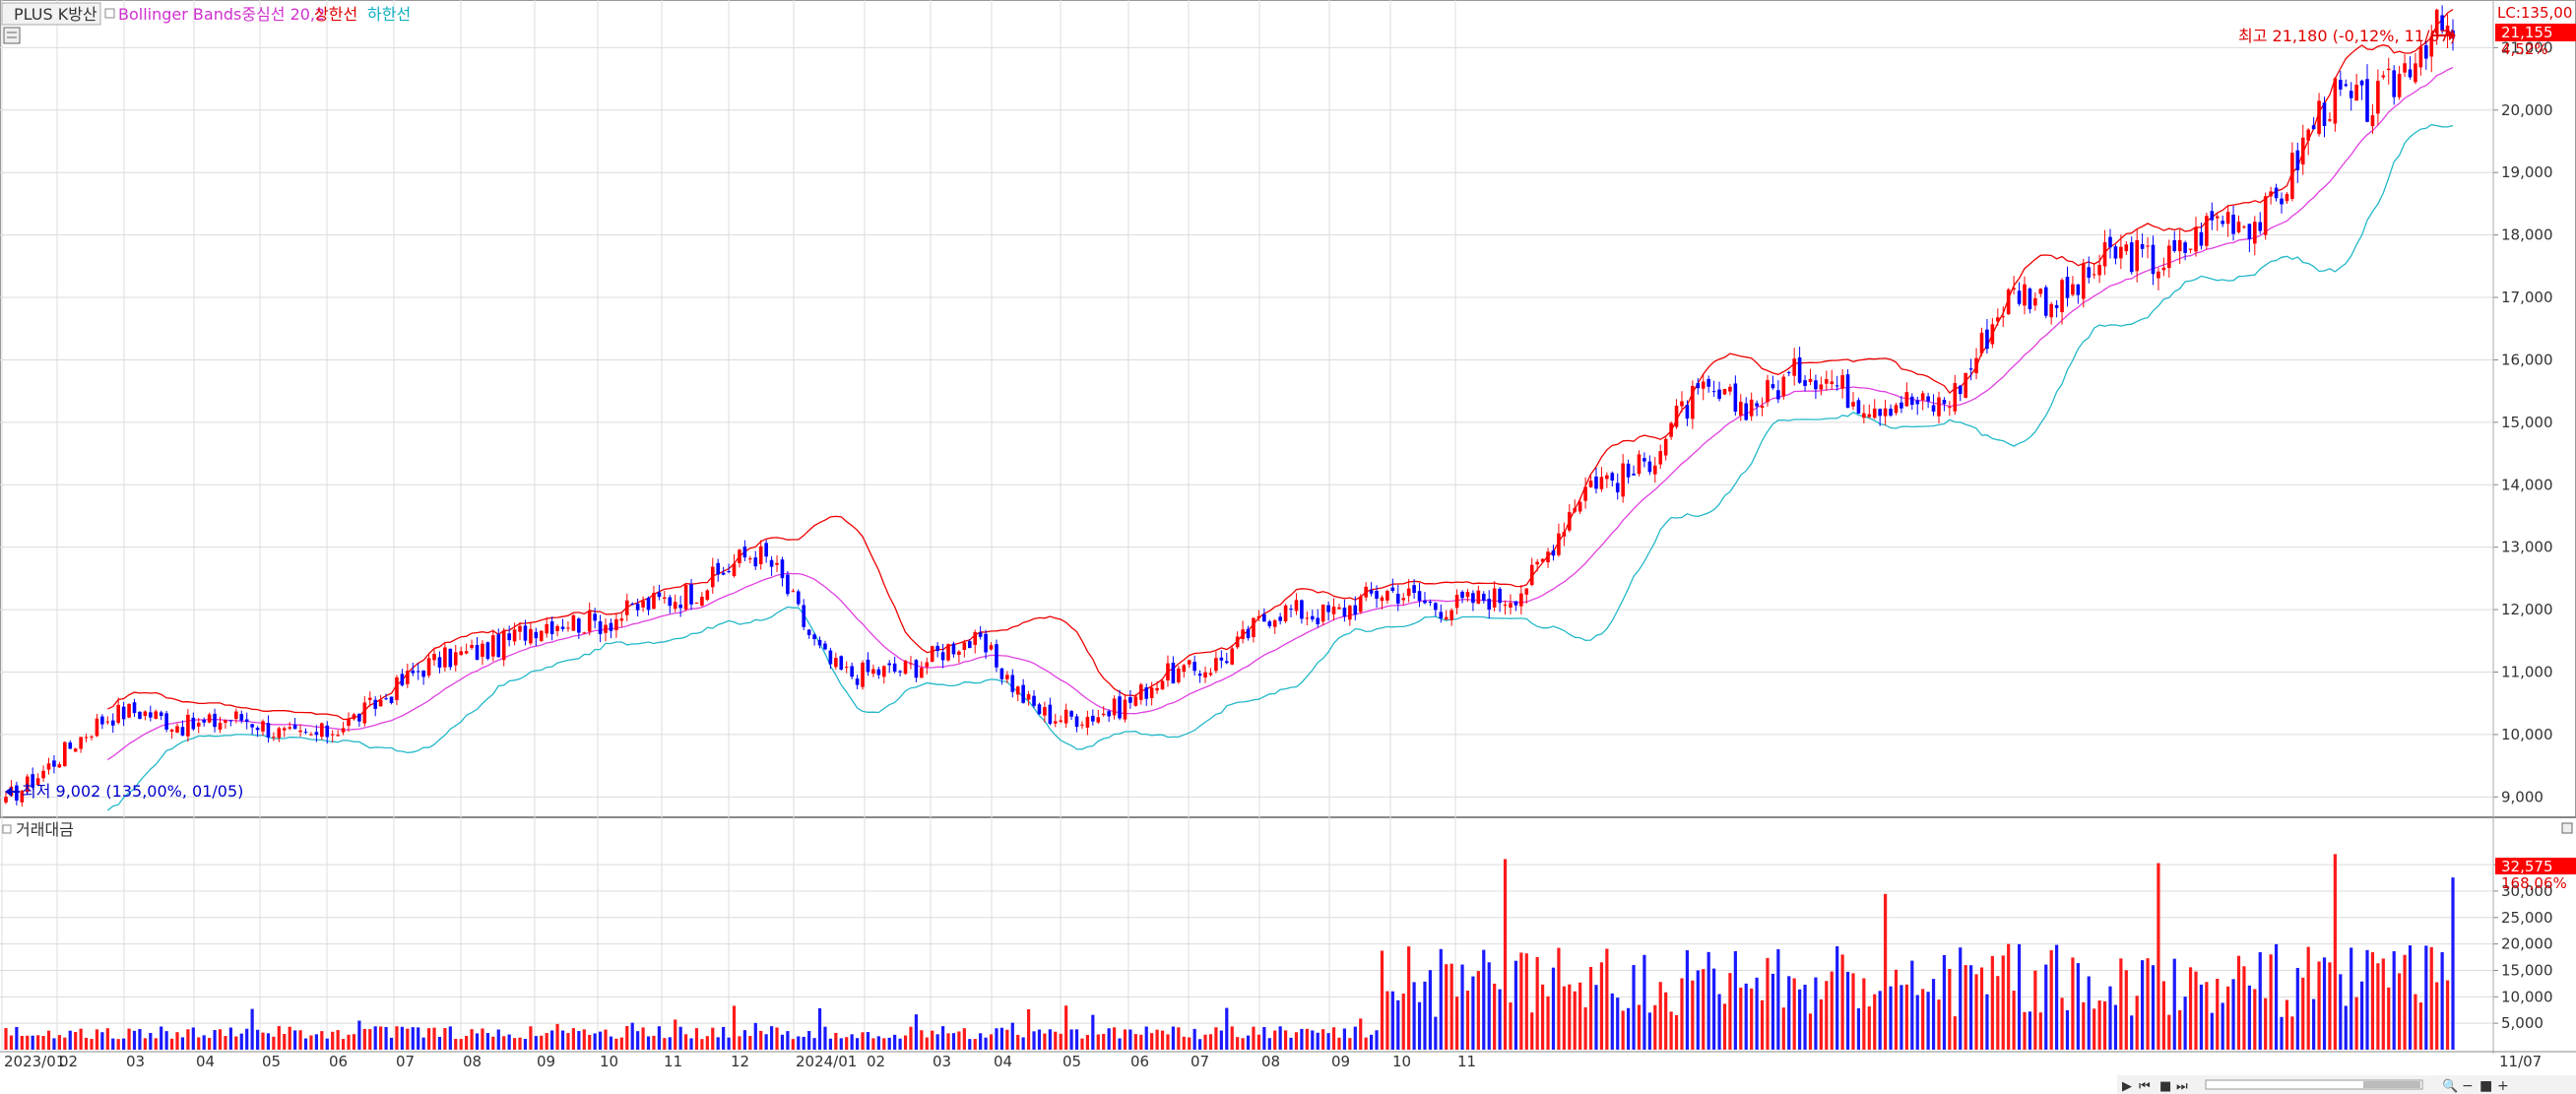 The height and width of the screenshot is (1094, 2576). What do you see at coordinates (55, 14) in the screenshot?
I see `instrument-label: PLUS K방산` at bounding box center [55, 14].